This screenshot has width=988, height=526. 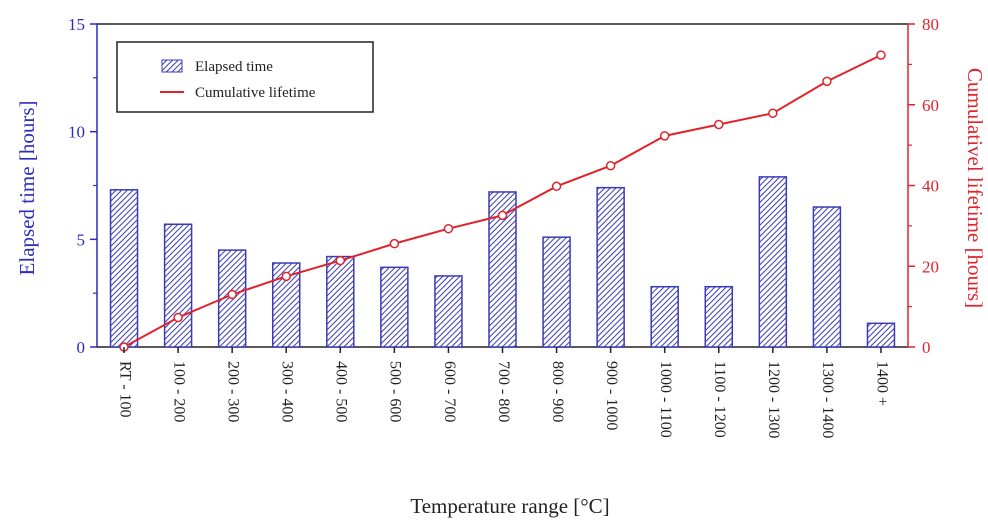 I want to click on right-tick-label-4: 80, so click(x=930, y=24).